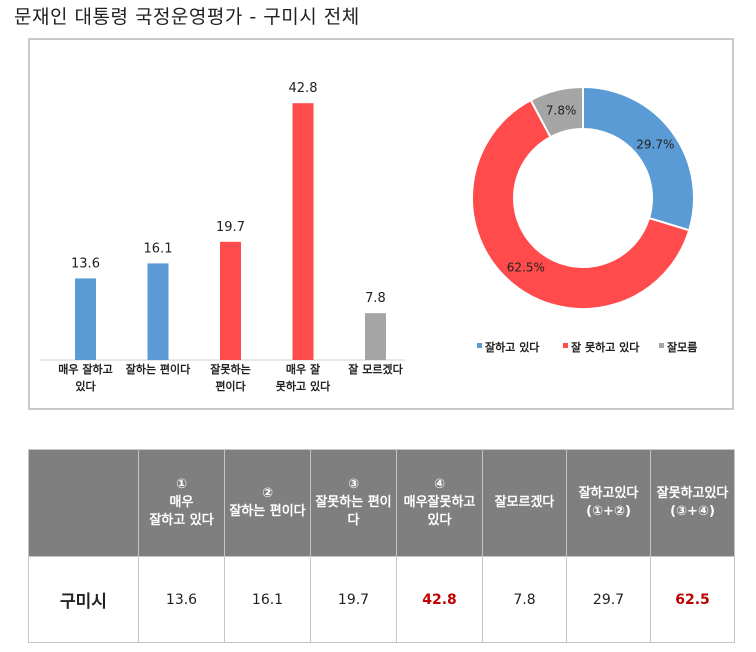 Image resolution: width=756 pixels, height=652 pixels. What do you see at coordinates (353, 599) in the screenshot?
I see `cell-bad: 19.7` at bounding box center [353, 599].